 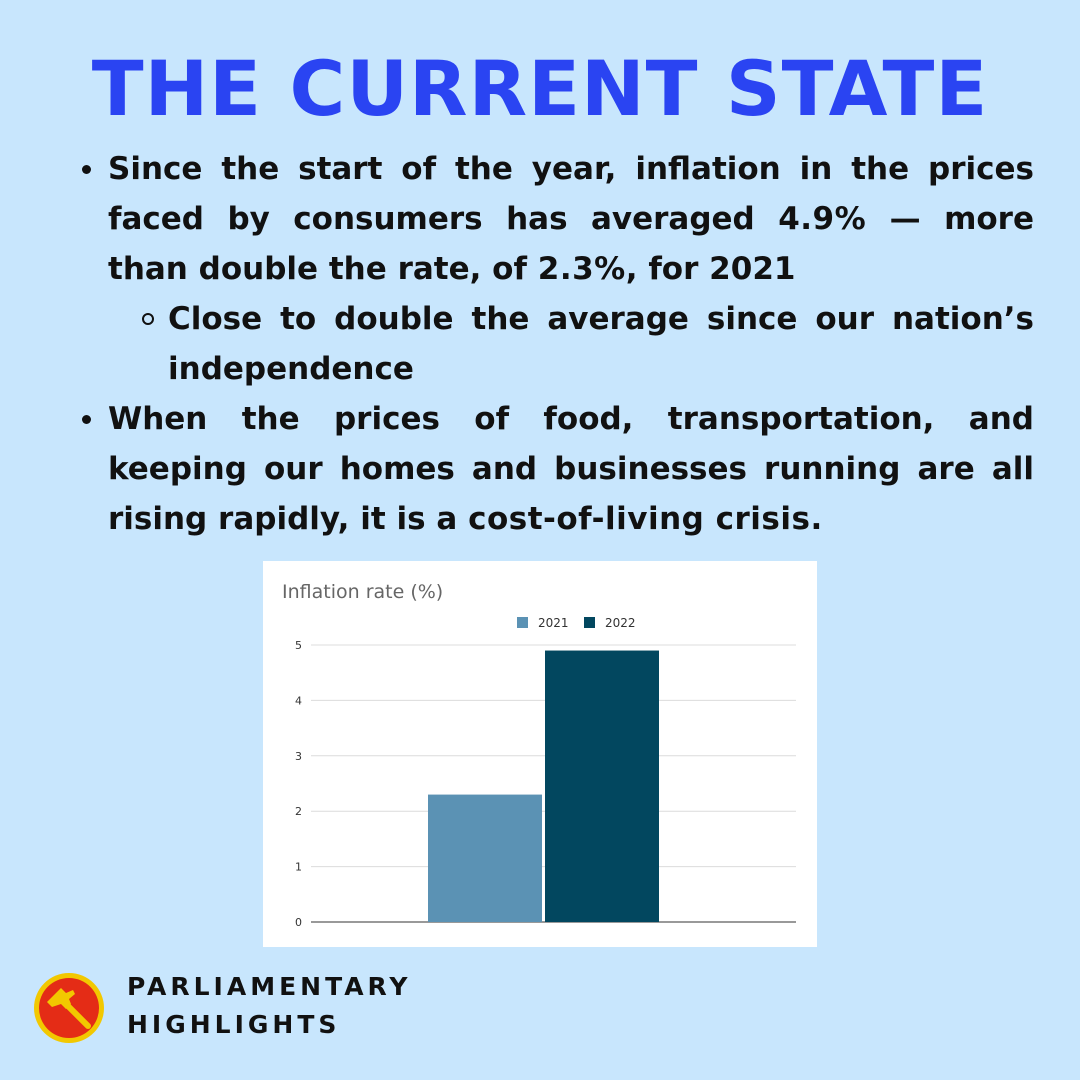 I want to click on bullet-1-highlight-a: 4.9%, so click(x=822, y=219).